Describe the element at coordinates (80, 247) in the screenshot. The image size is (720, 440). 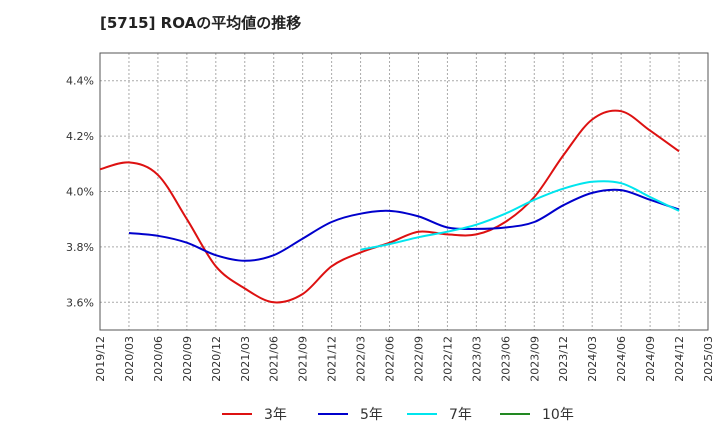
I see `y-tick-label: 3.8%` at that location.